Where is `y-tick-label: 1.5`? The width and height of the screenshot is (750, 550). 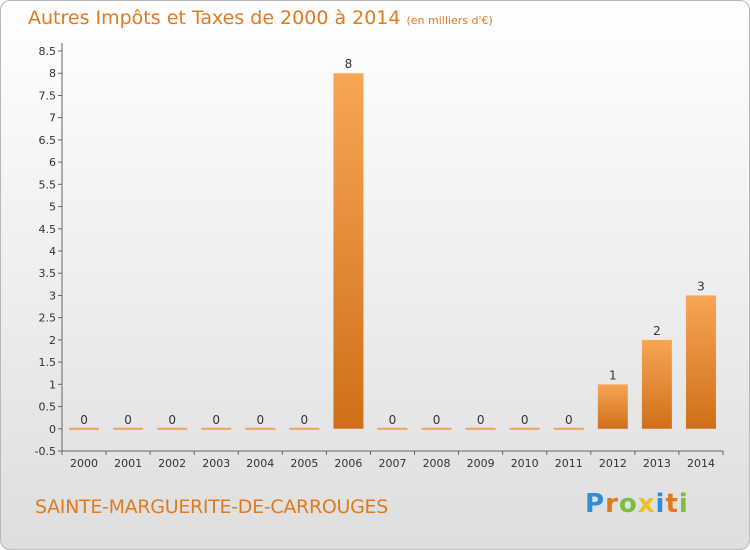 y-tick-label: 1.5 is located at coordinates (48, 362).